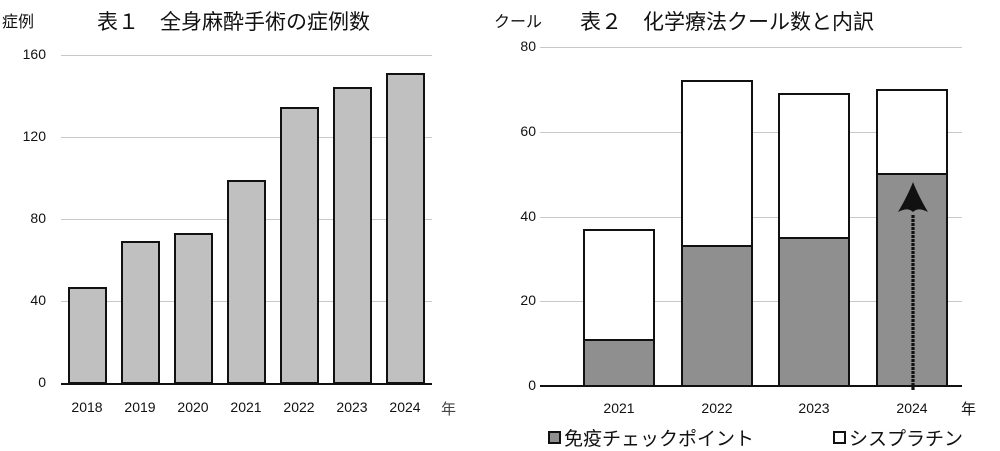 The width and height of the screenshot is (1000, 451). What do you see at coordinates (751, 386) in the screenshot?
I see `chart2-x-axis` at bounding box center [751, 386].